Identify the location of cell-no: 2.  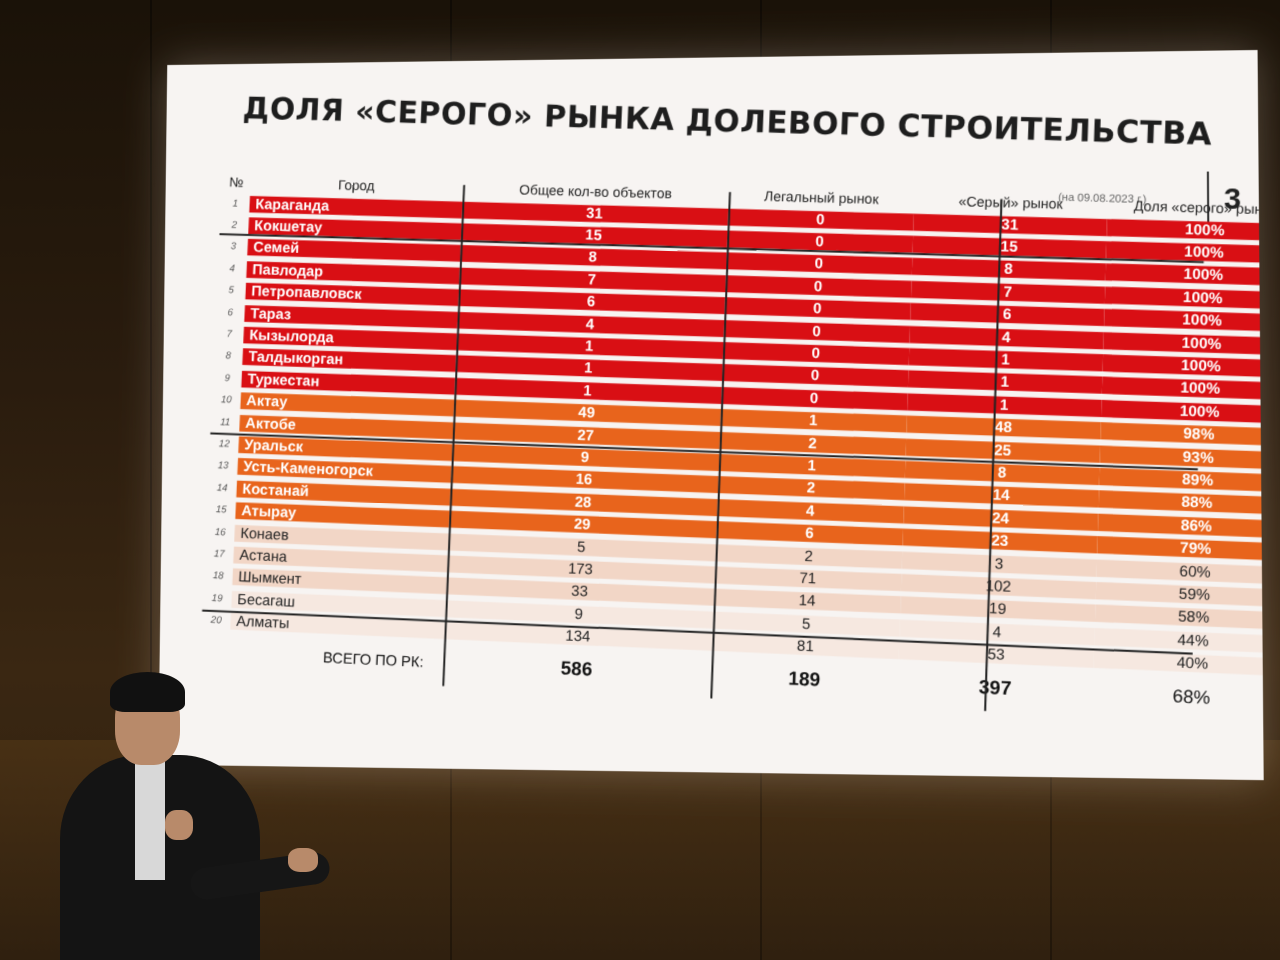
(234, 226).